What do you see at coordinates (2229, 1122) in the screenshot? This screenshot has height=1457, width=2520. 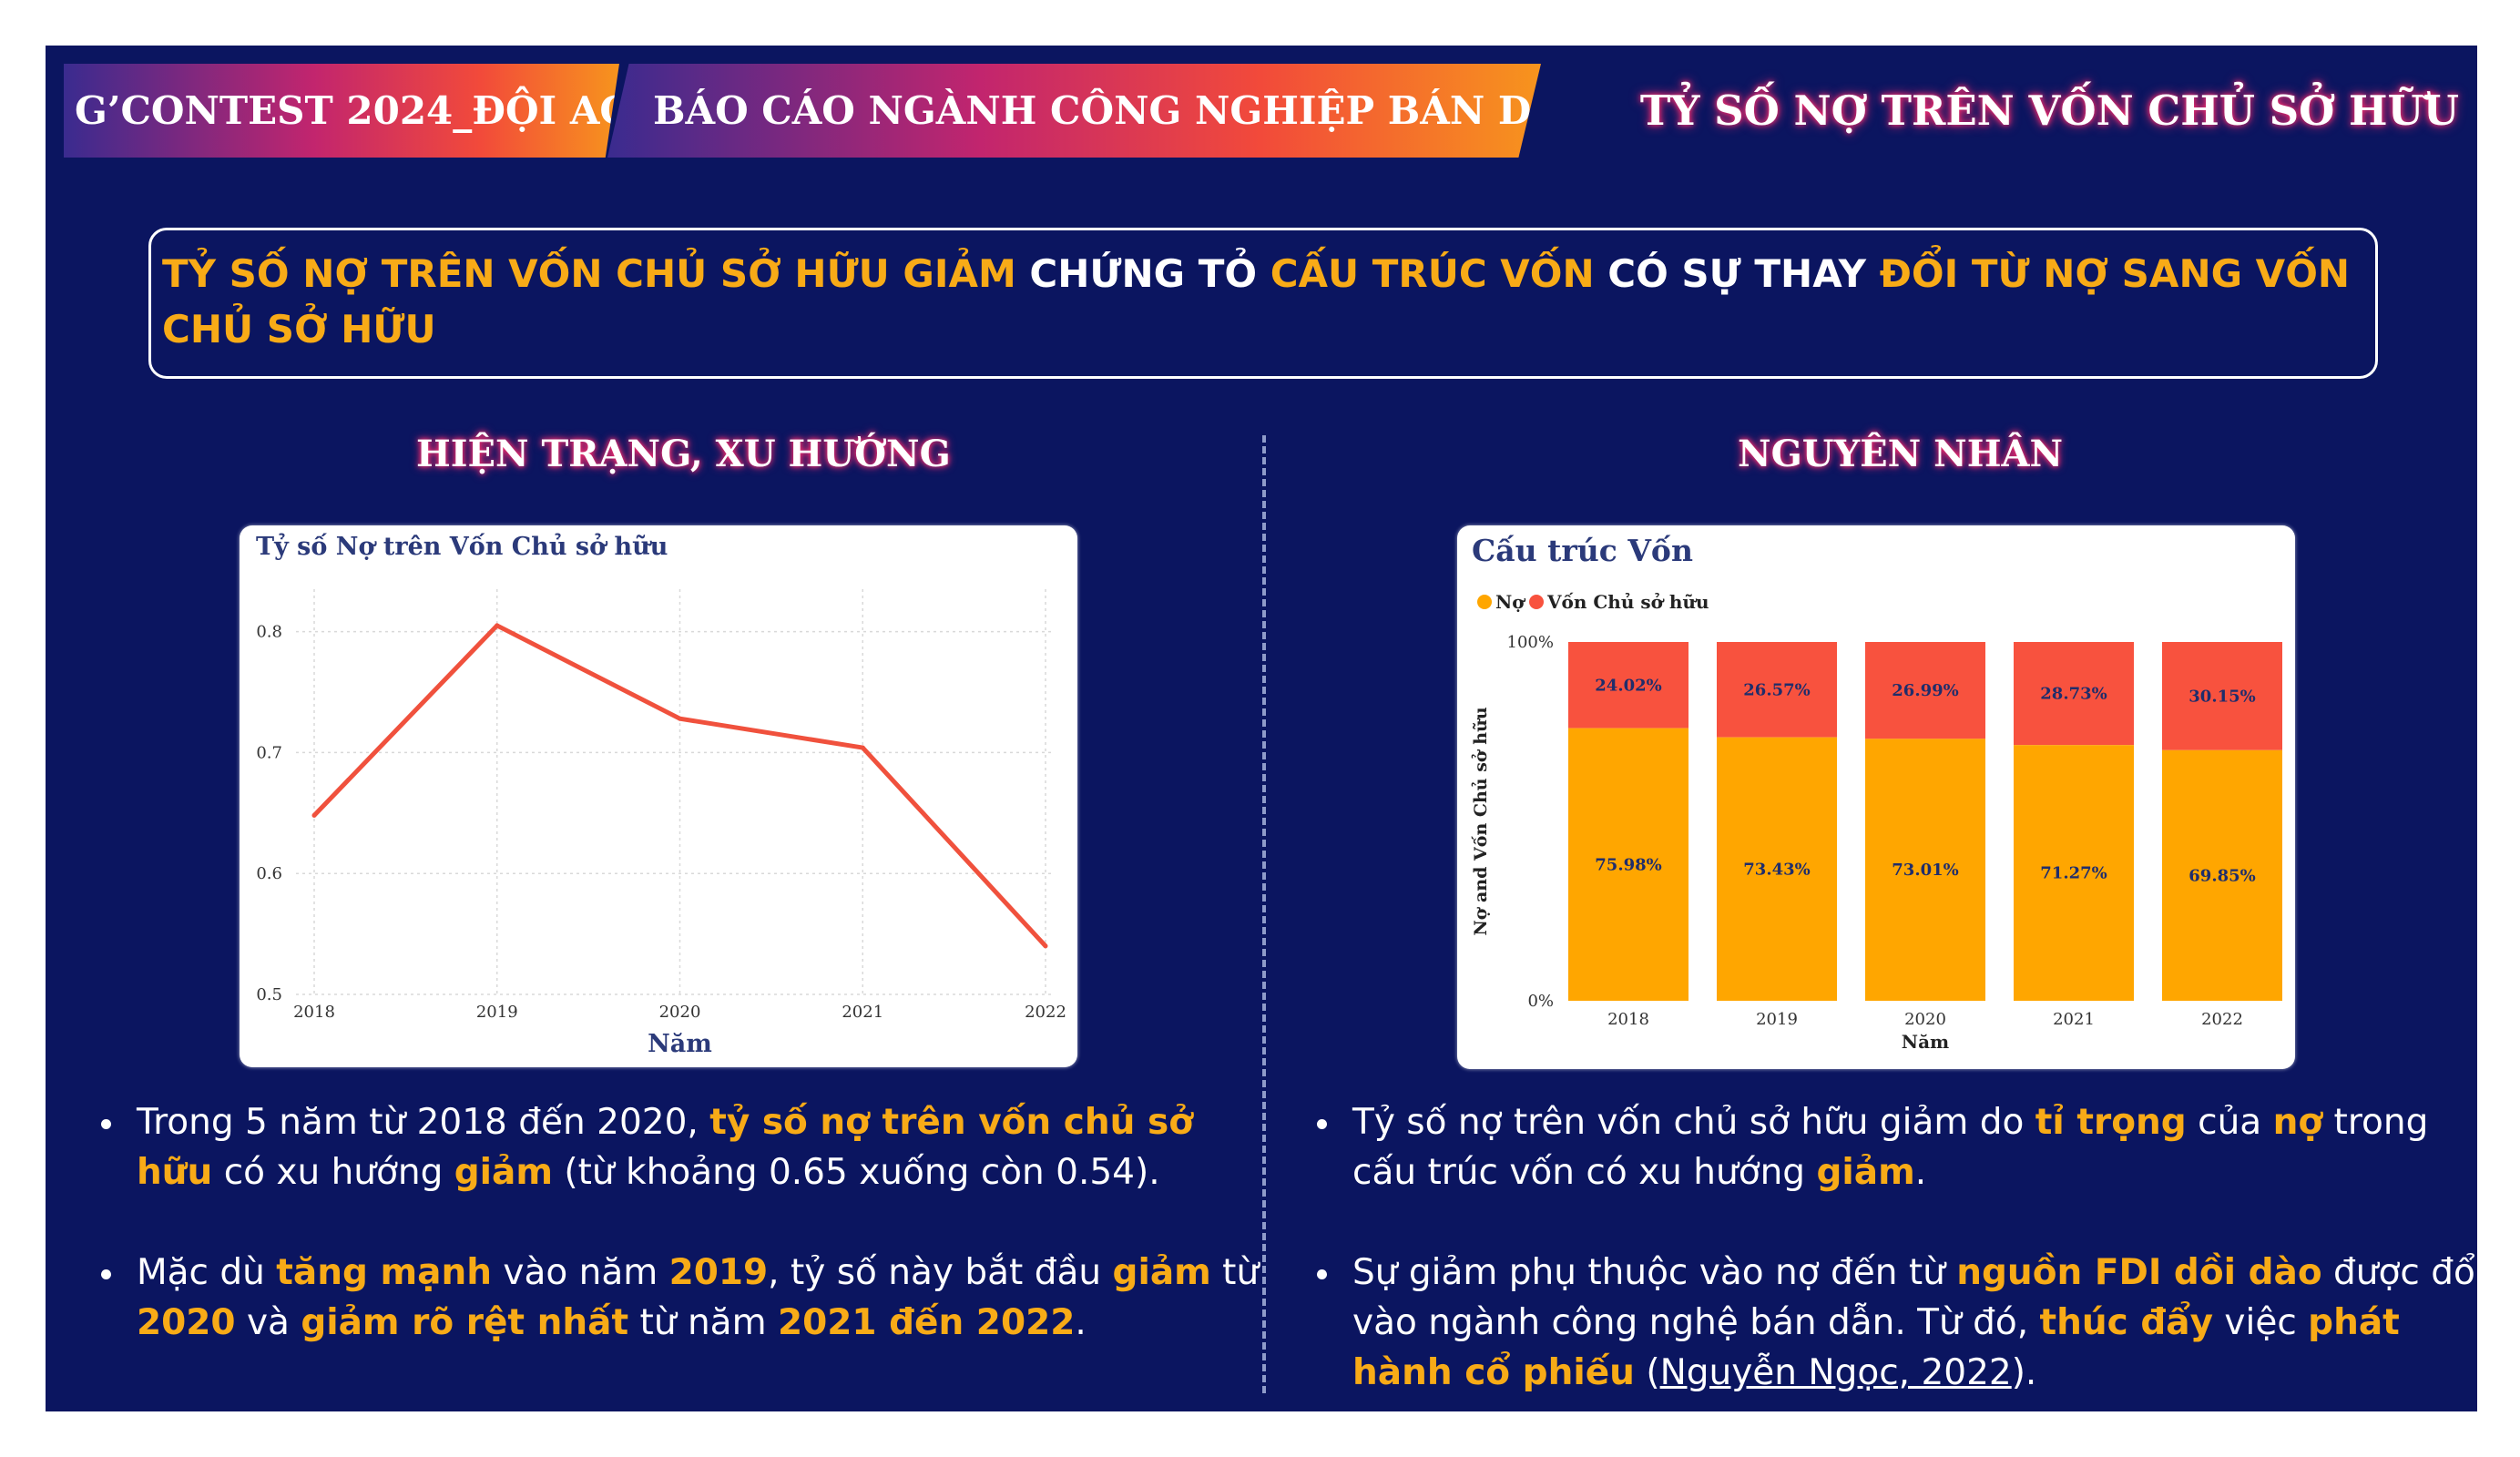 I see `bullet-text: của` at bounding box center [2229, 1122].